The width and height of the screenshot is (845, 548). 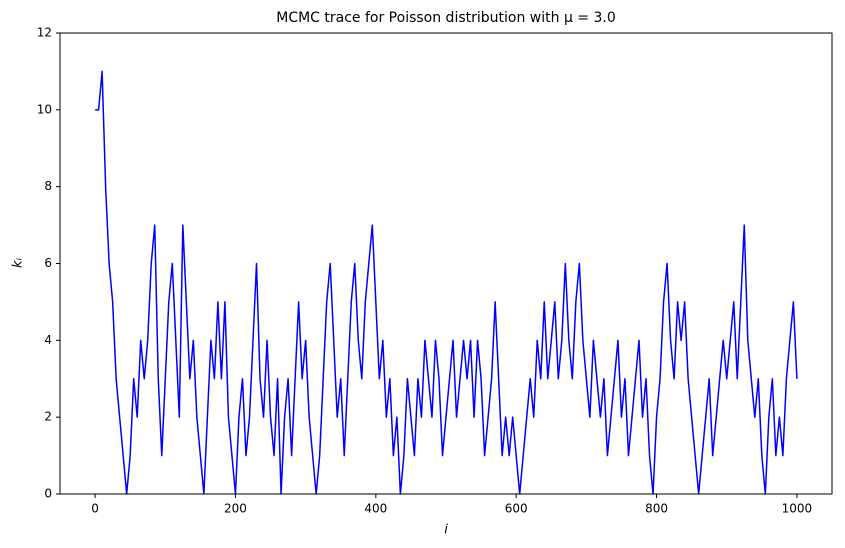 I want to click on x-tick-label: 600, so click(x=516, y=509).